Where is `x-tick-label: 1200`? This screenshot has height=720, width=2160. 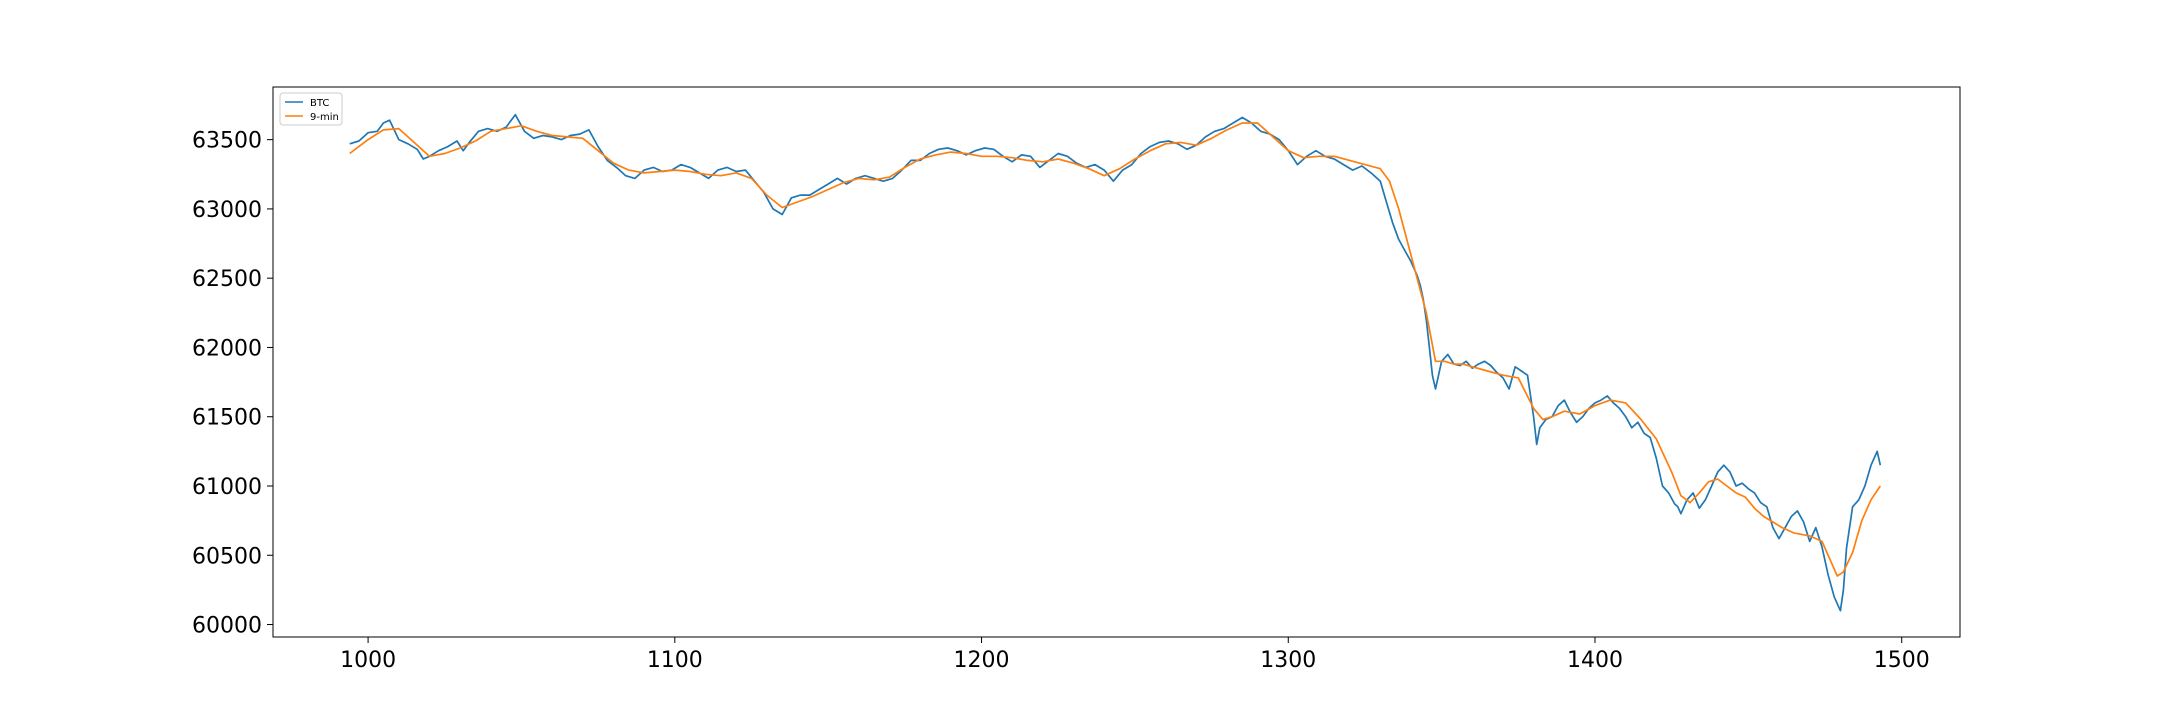
x-tick-label: 1200 is located at coordinates (982, 660).